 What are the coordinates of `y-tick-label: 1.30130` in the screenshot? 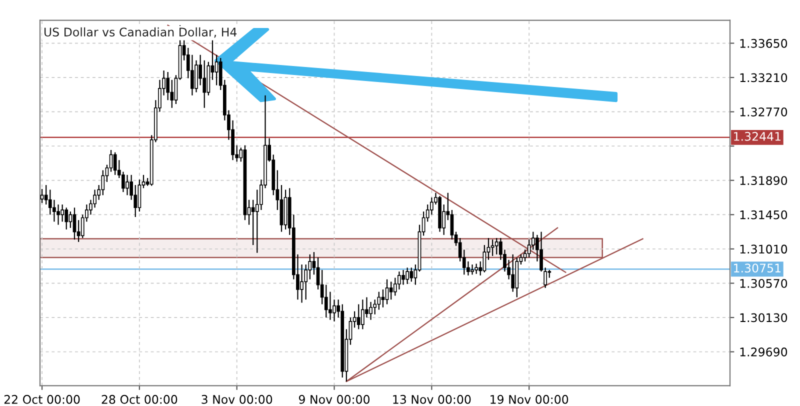 It's located at (764, 317).